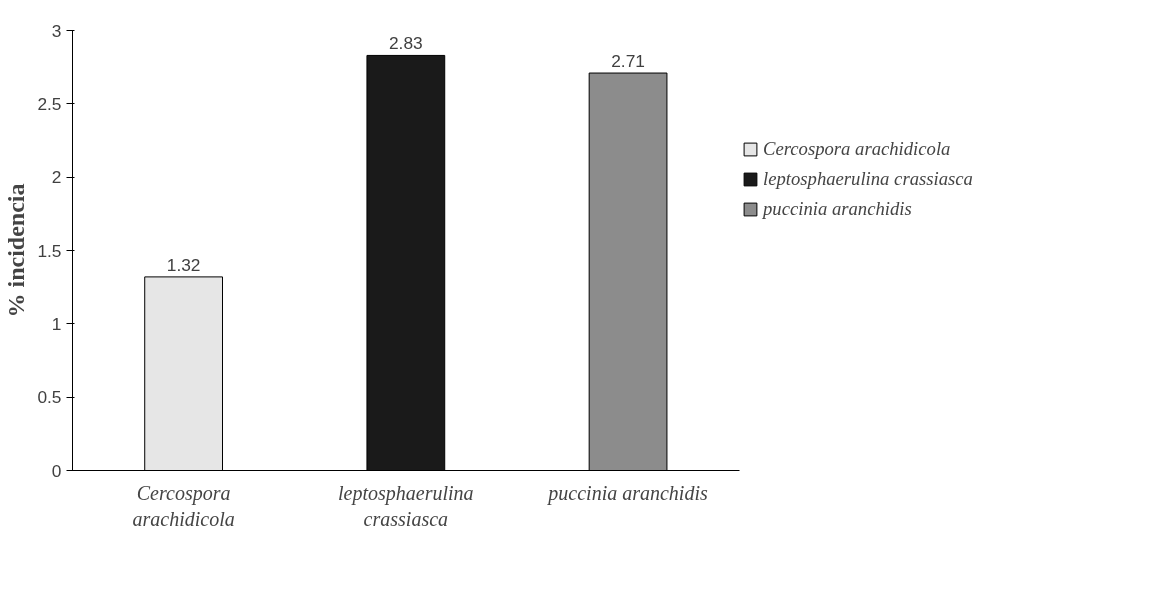 The width and height of the screenshot is (1150, 612). I want to click on data-label: 2.71, so click(628, 61).